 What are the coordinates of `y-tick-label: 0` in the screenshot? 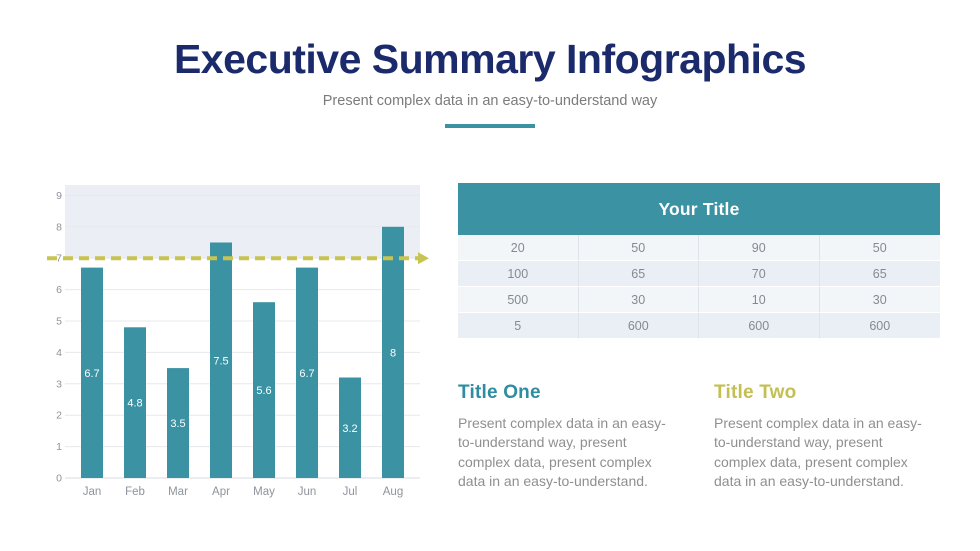 It's located at (59, 479).